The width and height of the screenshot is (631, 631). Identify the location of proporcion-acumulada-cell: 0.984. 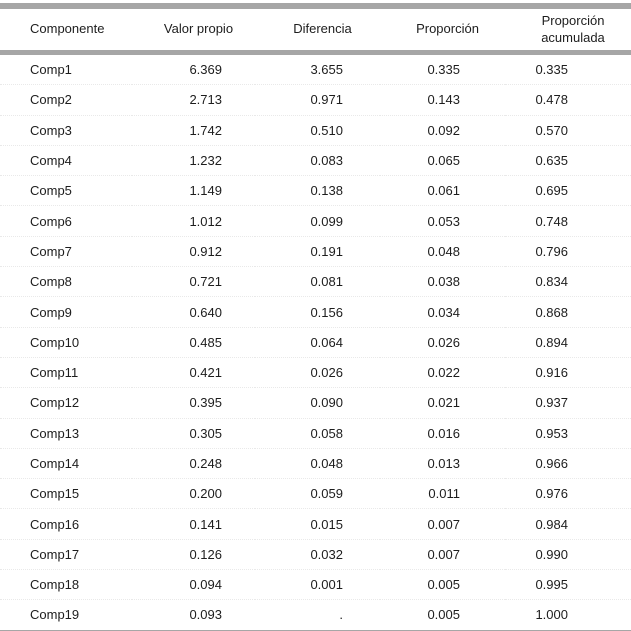
(568, 524).